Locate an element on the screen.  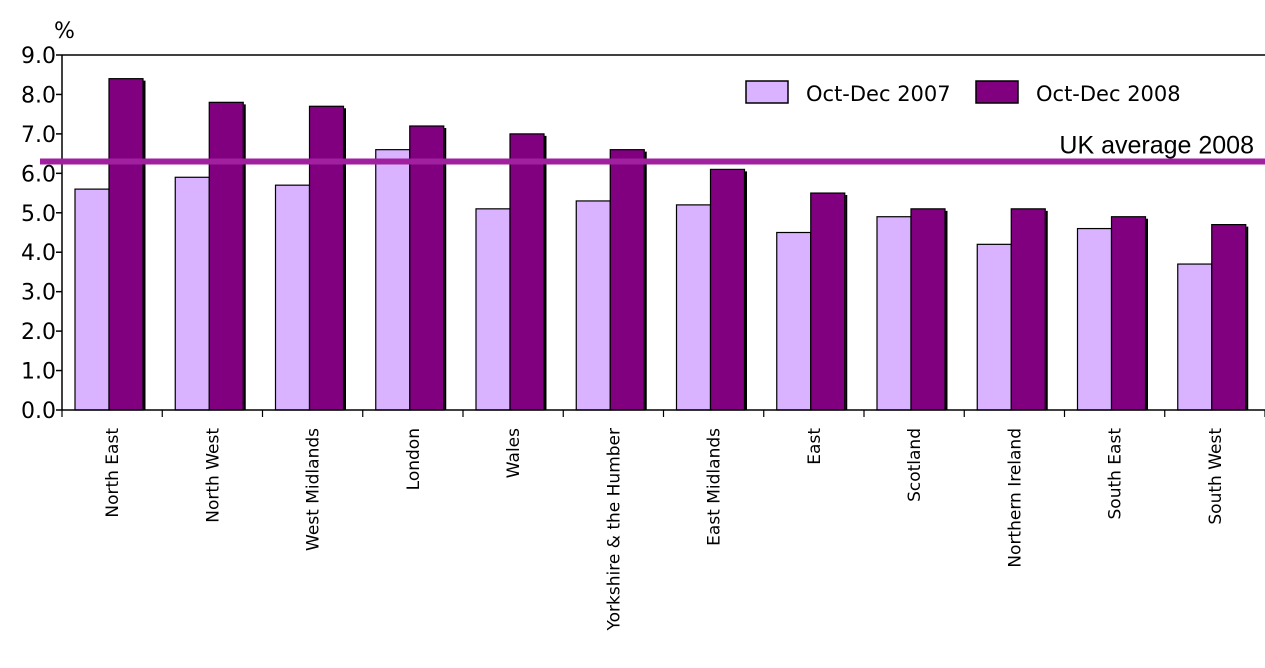
y-tick-label: 0.0 is located at coordinates (38, 411).